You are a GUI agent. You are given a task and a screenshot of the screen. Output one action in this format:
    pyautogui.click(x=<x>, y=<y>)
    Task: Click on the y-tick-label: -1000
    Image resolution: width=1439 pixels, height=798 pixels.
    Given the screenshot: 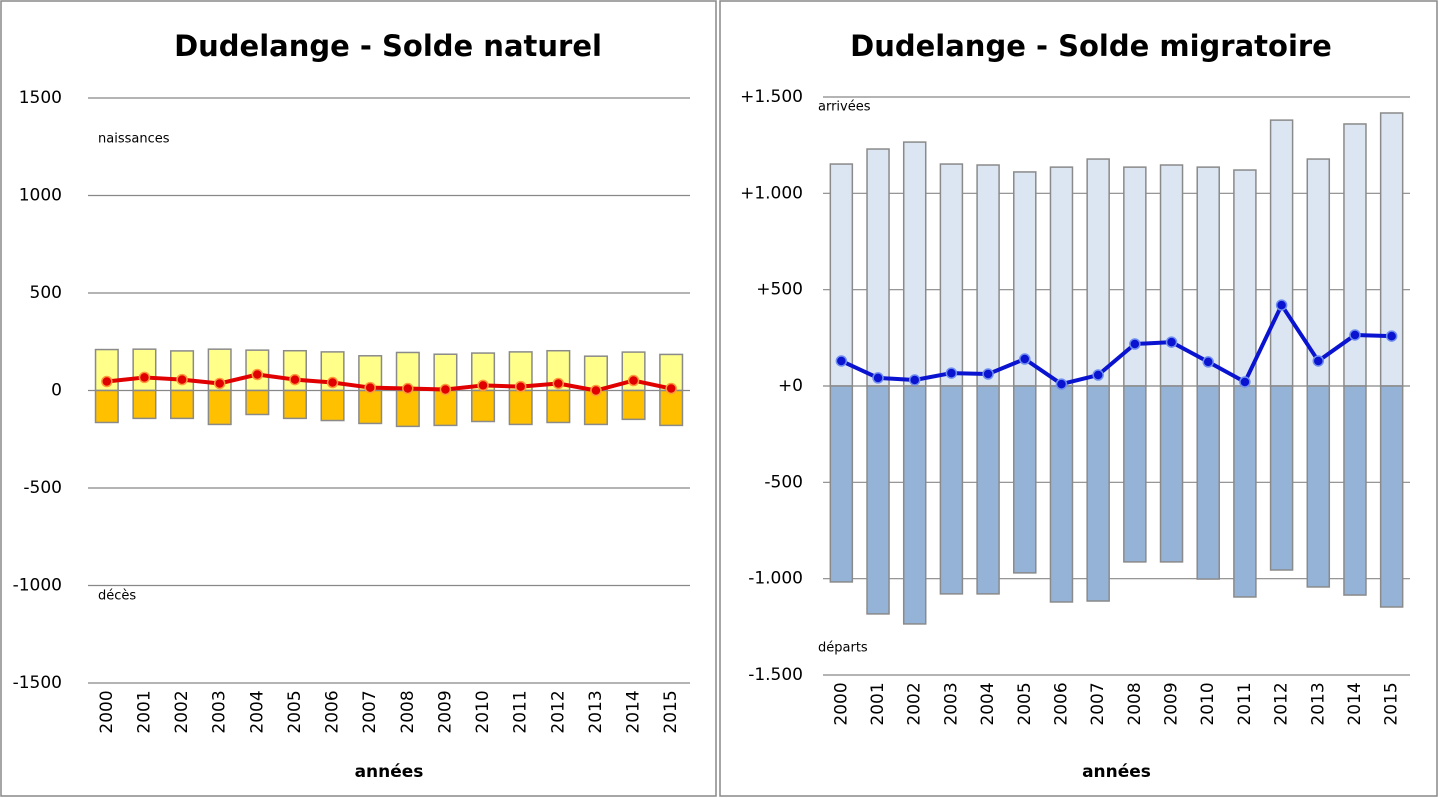 What is the action you would take?
    pyautogui.click(x=37, y=586)
    